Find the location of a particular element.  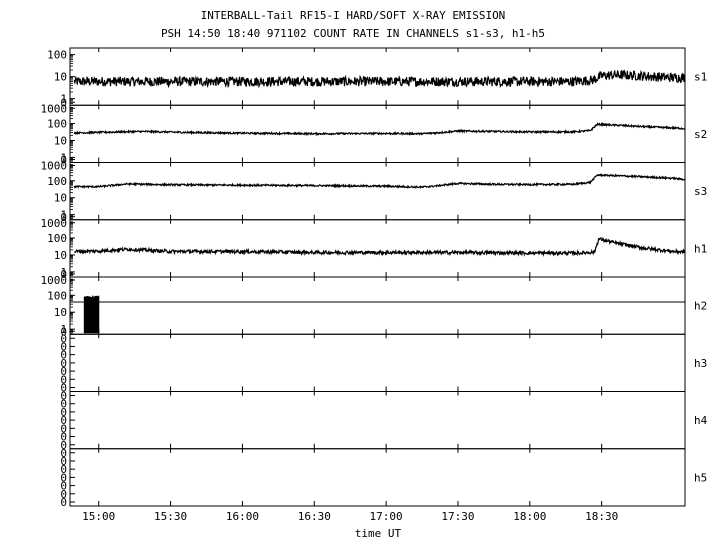

channel-label-h1: h1 is located at coordinates (700, 248).